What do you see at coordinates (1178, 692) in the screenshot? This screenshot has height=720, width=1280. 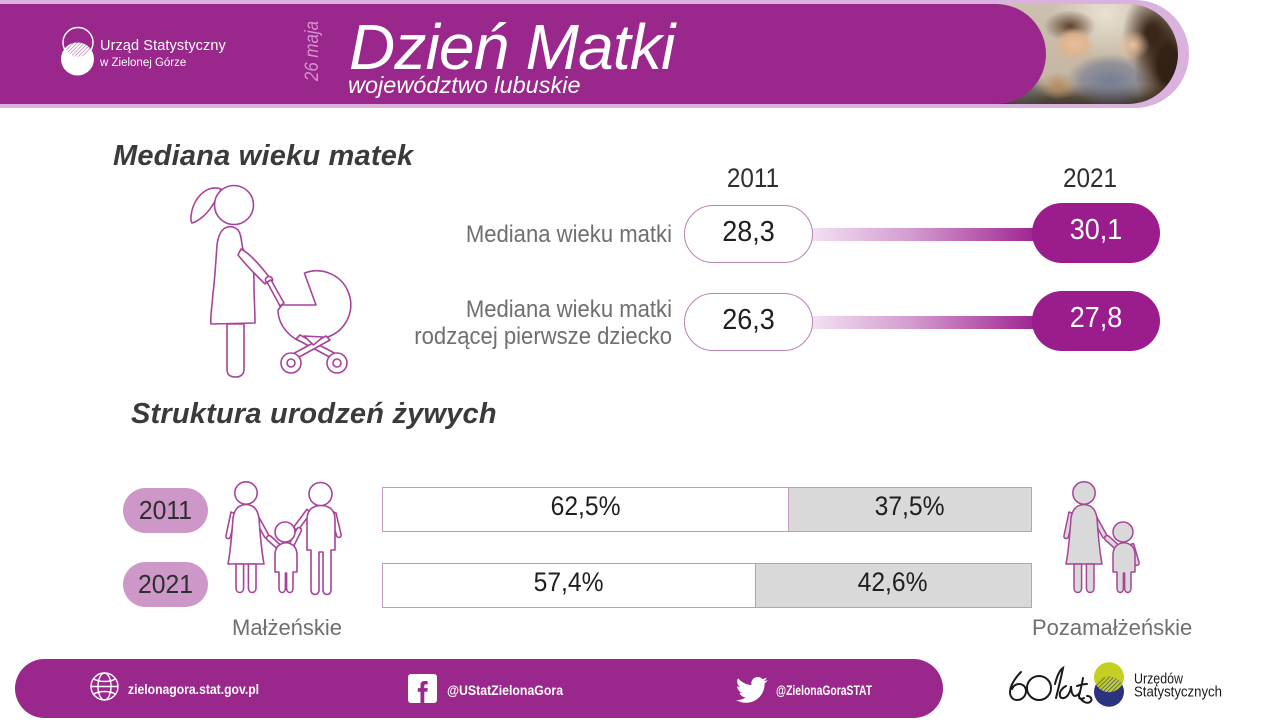 I see `svg-text: Statystycznych` at bounding box center [1178, 692].